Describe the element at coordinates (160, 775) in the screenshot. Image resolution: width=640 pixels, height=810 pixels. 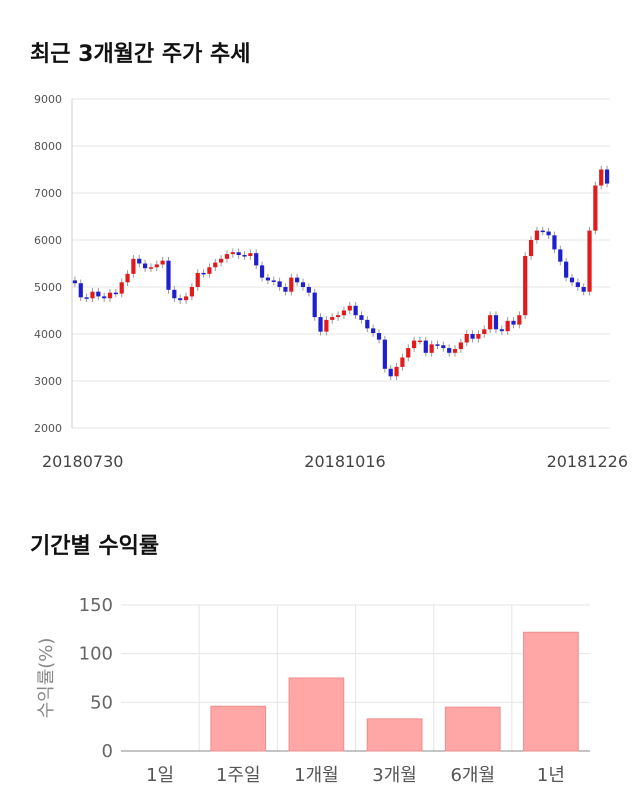
I see `x-tick-label: 1일` at that location.